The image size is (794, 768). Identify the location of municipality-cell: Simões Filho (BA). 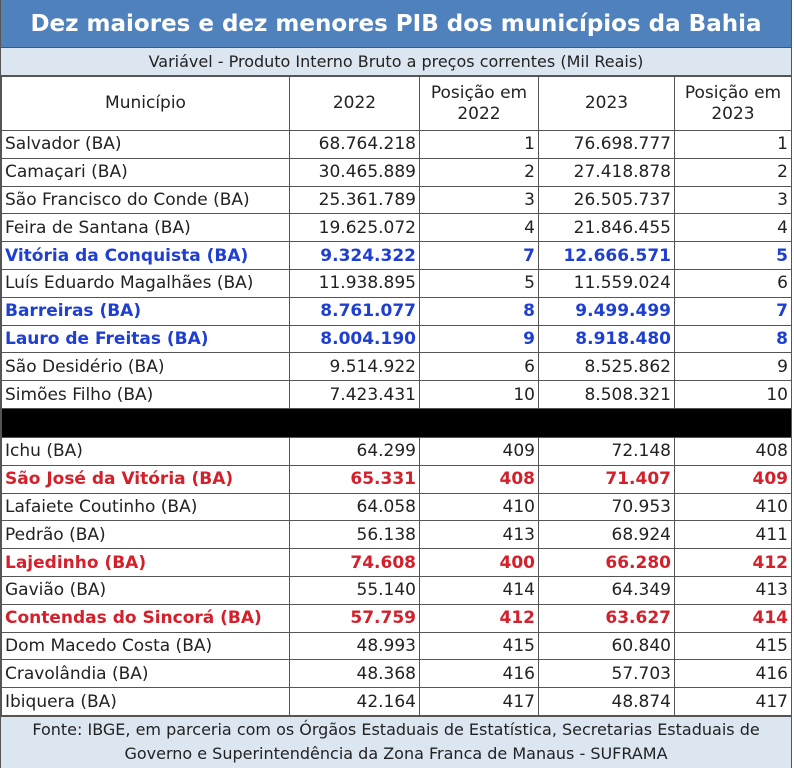
(145, 394).